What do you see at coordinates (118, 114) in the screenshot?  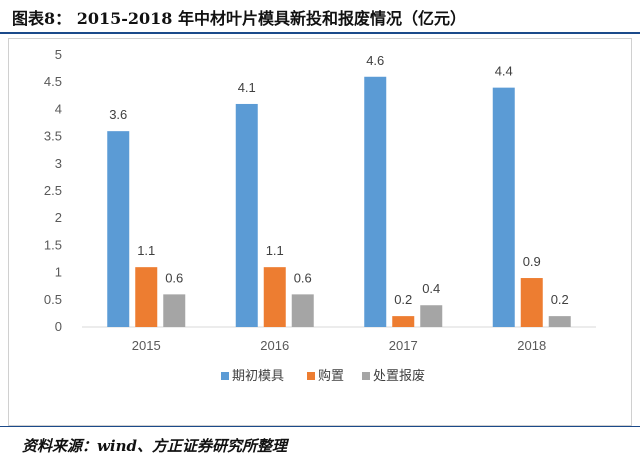 I see `data-label: 3.6` at bounding box center [118, 114].